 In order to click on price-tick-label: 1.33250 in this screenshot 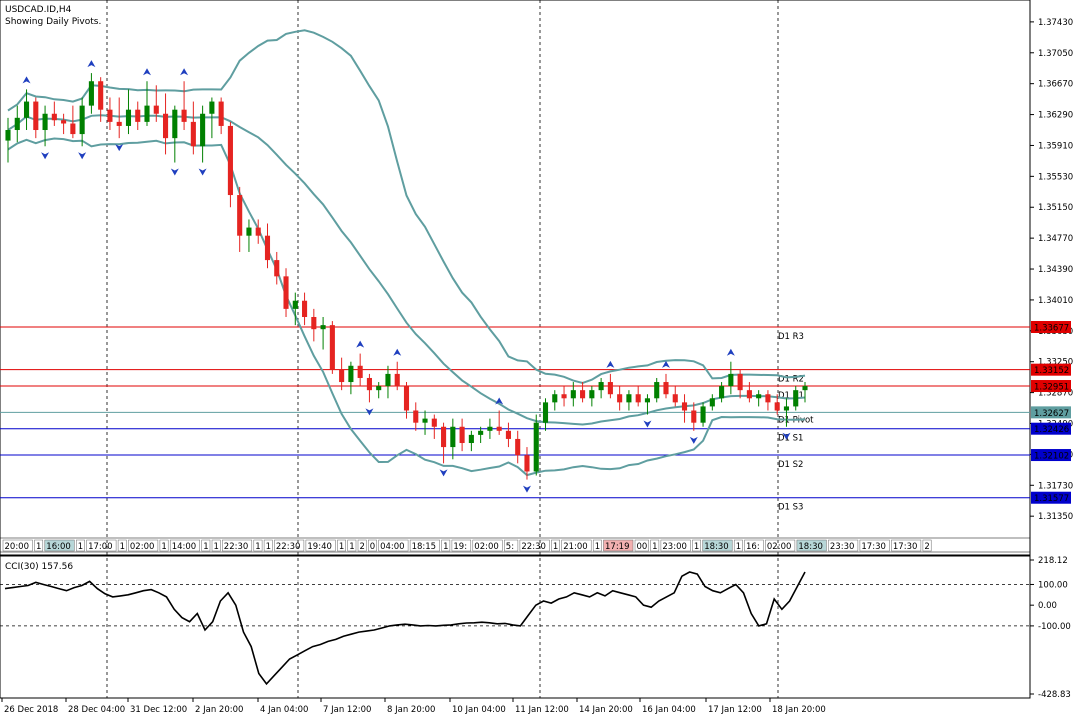, I will do `click(1055, 363)`.